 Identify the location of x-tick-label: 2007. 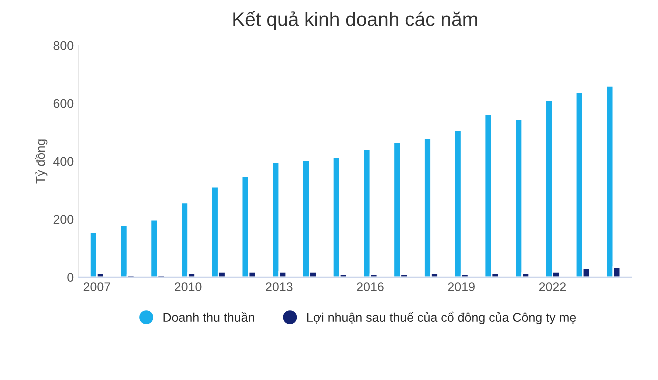
(97, 287).